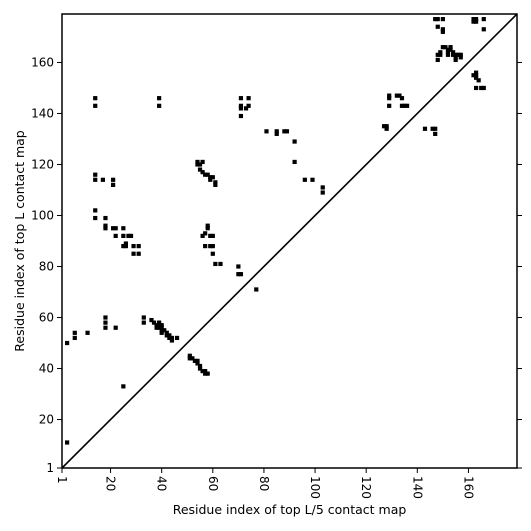 This screenshot has width=531, height=531. Describe the element at coordinates (213, 483) in the screenshot. I see `x-tick-label: 60` at that location.